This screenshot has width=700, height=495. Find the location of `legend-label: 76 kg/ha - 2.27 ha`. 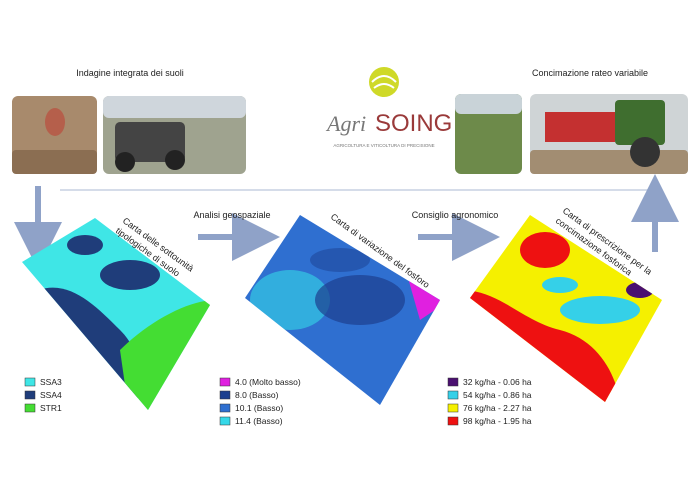

legend-label: 76 kg/ha - 2.27 ha is located at coordinates (497, 408).